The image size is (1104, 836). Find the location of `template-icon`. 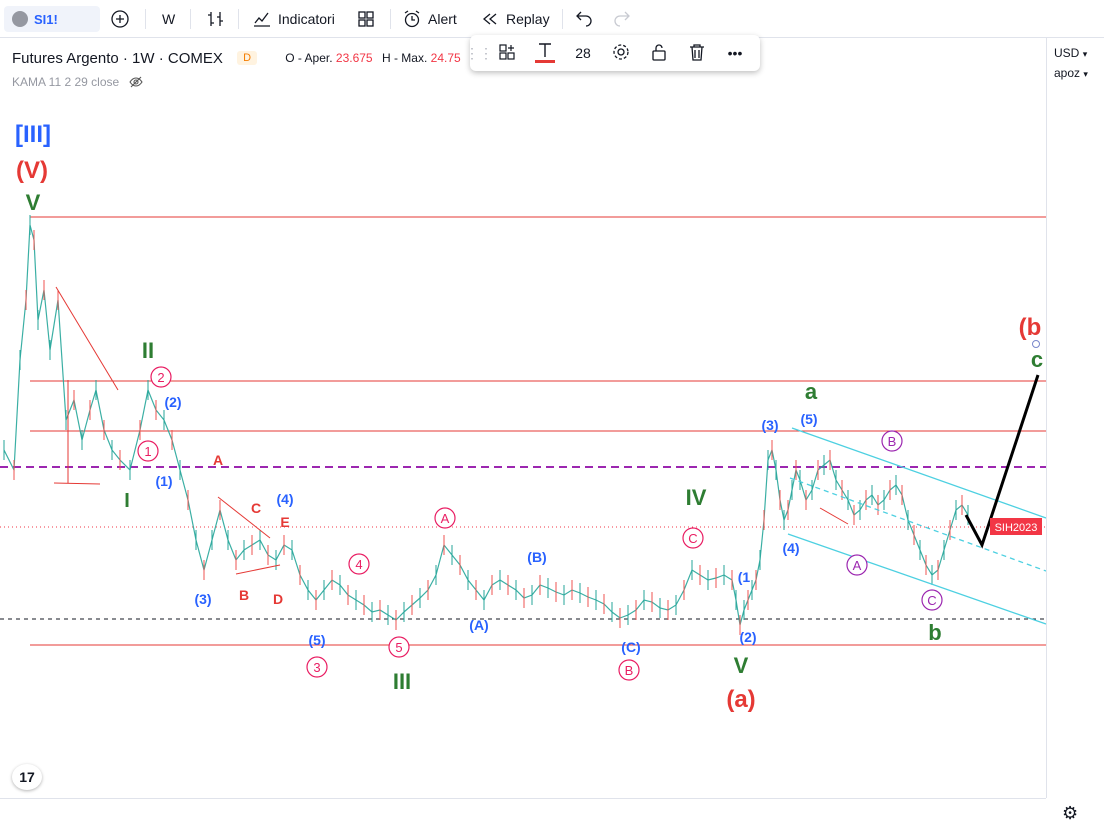

template-icon is located at coordinates (507, 53).